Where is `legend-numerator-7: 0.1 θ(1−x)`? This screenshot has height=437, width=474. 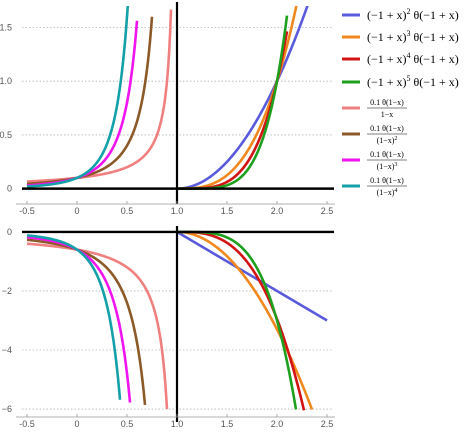 legend-numerator-7: 0.1 θ(1−x) is located at coordinates (387, 180).